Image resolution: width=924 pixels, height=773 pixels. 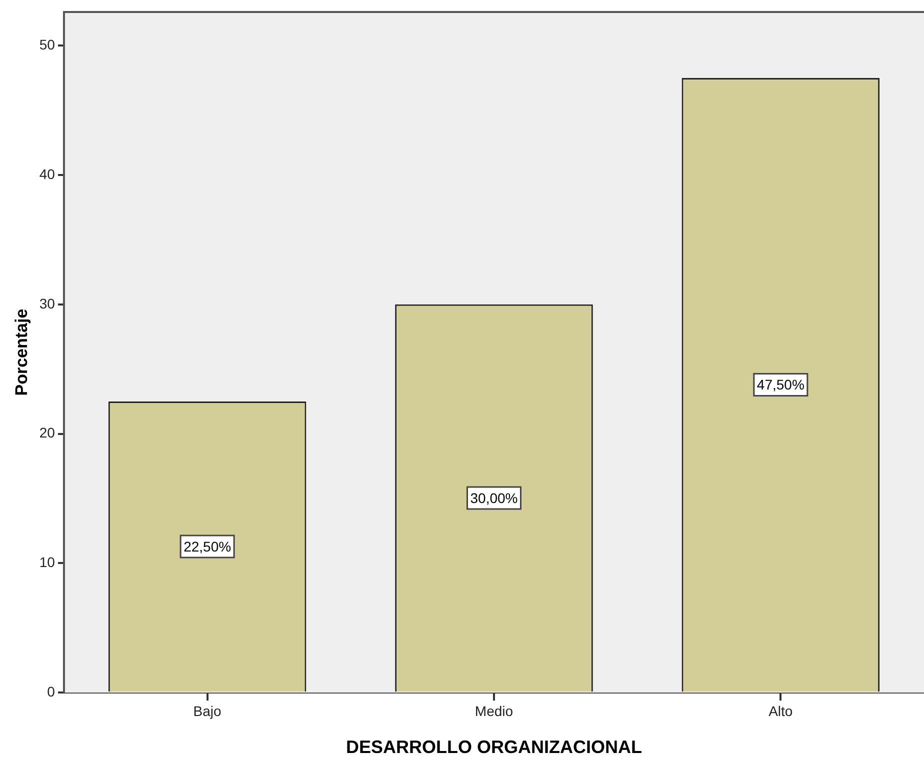 What do you see at coordinates (51, 691) in the screenshot?
I see `y-tick-label: 0` at bounding box center [51, 691].